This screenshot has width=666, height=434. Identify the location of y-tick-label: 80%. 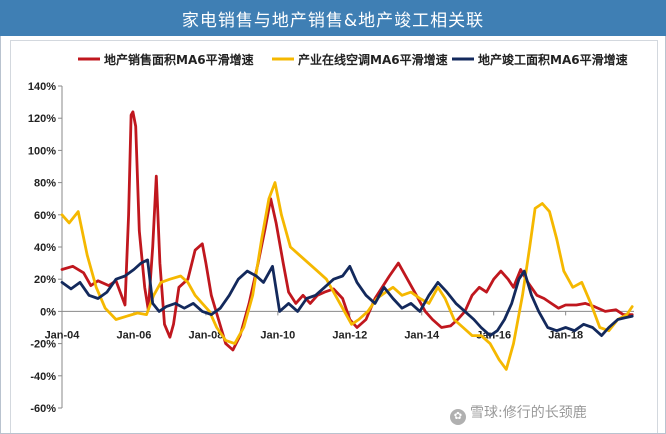
(45, 184).